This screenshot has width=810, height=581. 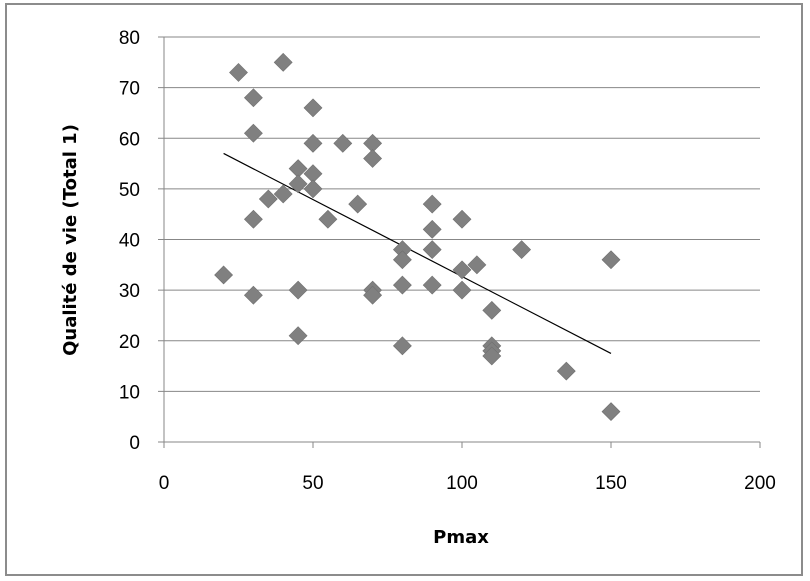 I want to click on x-axis-title: Pmax, so click(x=461, y=537).